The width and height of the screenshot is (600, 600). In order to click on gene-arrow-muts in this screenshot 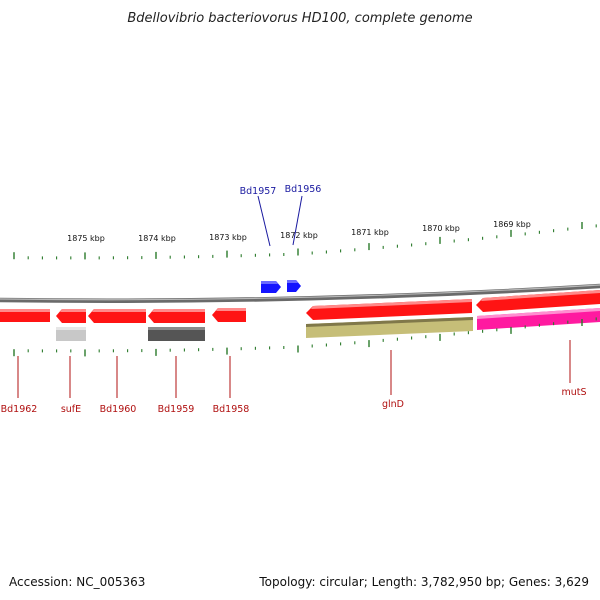, I will do `click(538, 301)`.